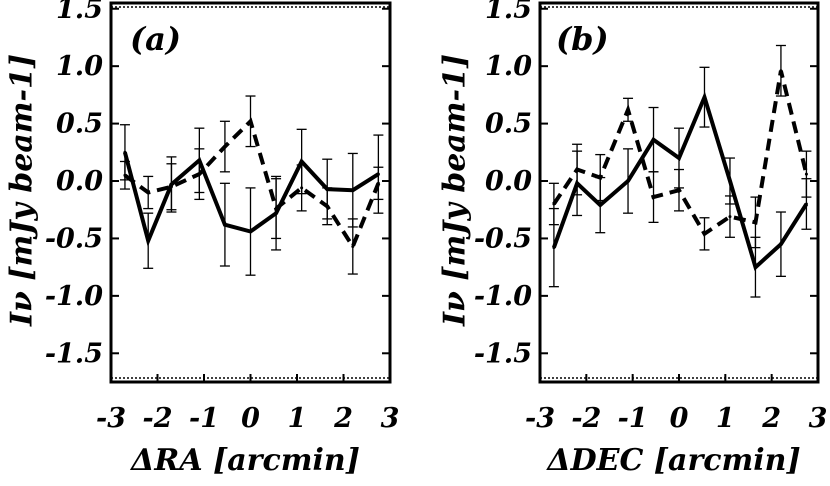 Image resolution: width=830 pixels, height=486 pixels. What do you see at coordinates (672, 460) in the screenshot?
I see `x-axis-label: ΔDEC [arcmin]` at bounding box center [672, 460].